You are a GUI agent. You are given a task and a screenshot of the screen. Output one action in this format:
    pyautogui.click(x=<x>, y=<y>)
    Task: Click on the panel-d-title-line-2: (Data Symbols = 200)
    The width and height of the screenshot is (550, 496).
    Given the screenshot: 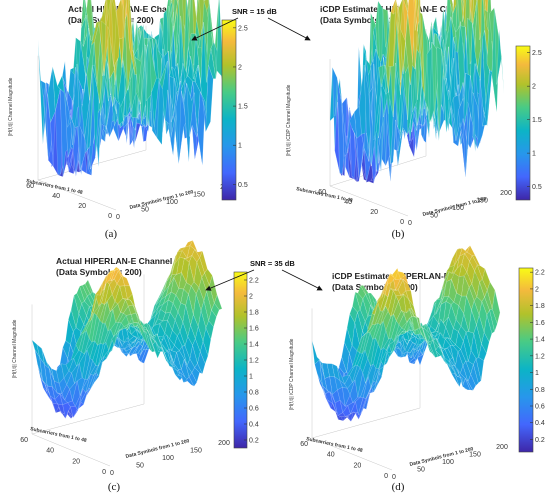 What is the action you would take?
    pyautogui.click(x=375, y=287)
    